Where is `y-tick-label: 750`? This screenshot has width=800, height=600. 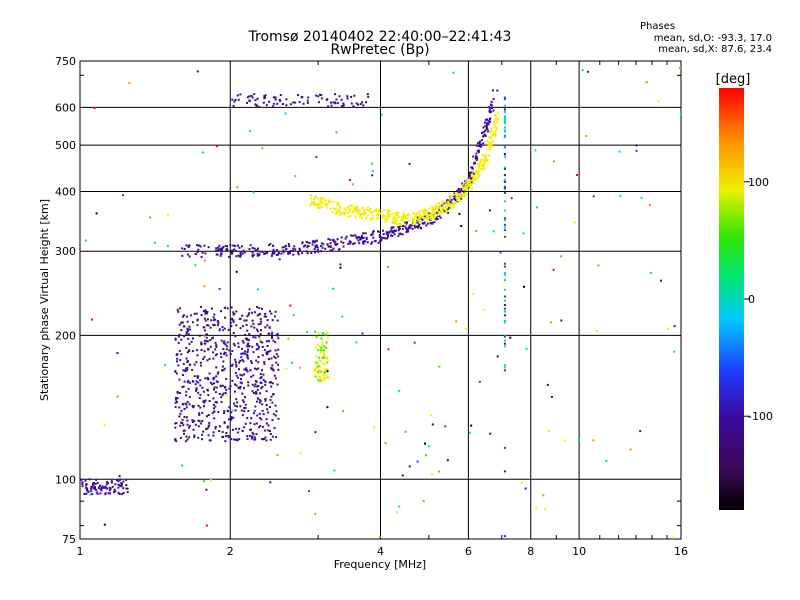
y-tick-label: 750 is located at coordinates (65, 61).